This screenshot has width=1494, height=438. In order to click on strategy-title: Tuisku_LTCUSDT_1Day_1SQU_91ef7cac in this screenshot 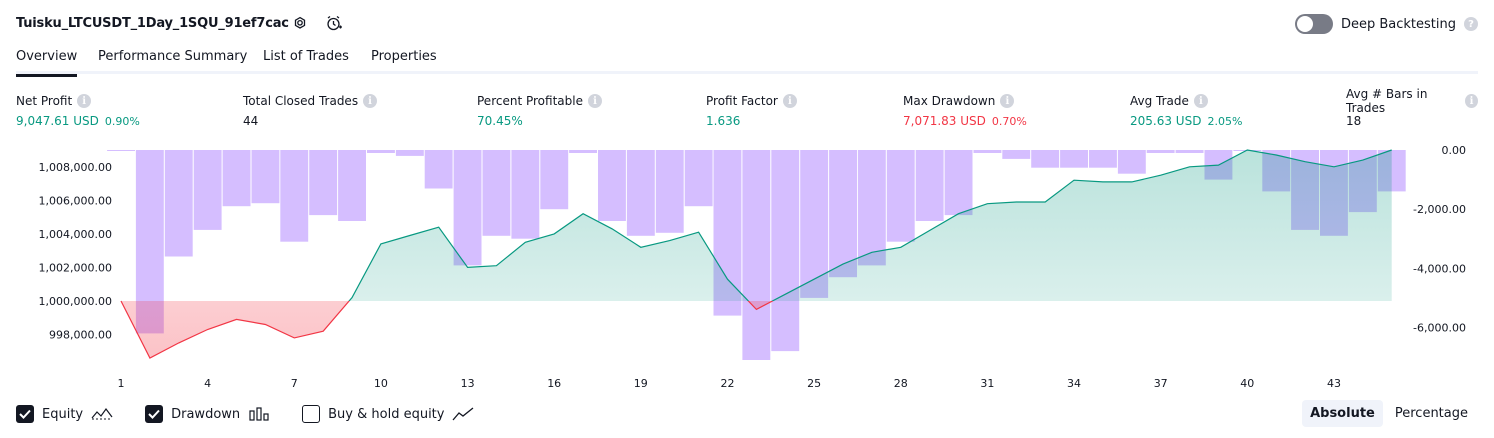, I will do `click(152, 23)`.